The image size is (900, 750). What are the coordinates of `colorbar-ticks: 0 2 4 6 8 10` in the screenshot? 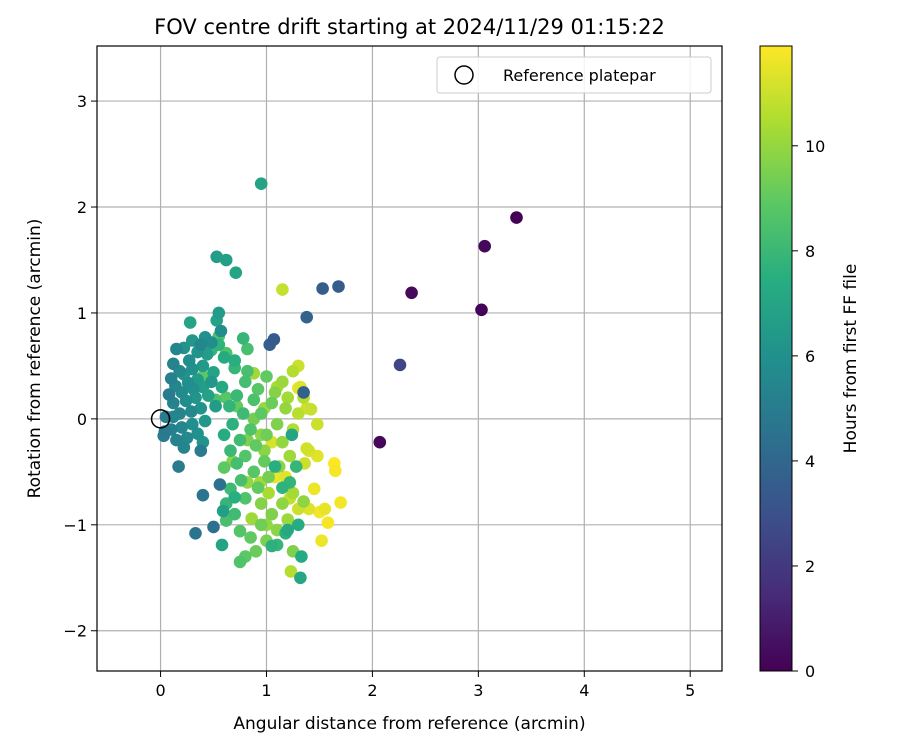 It's located at (808, 409).